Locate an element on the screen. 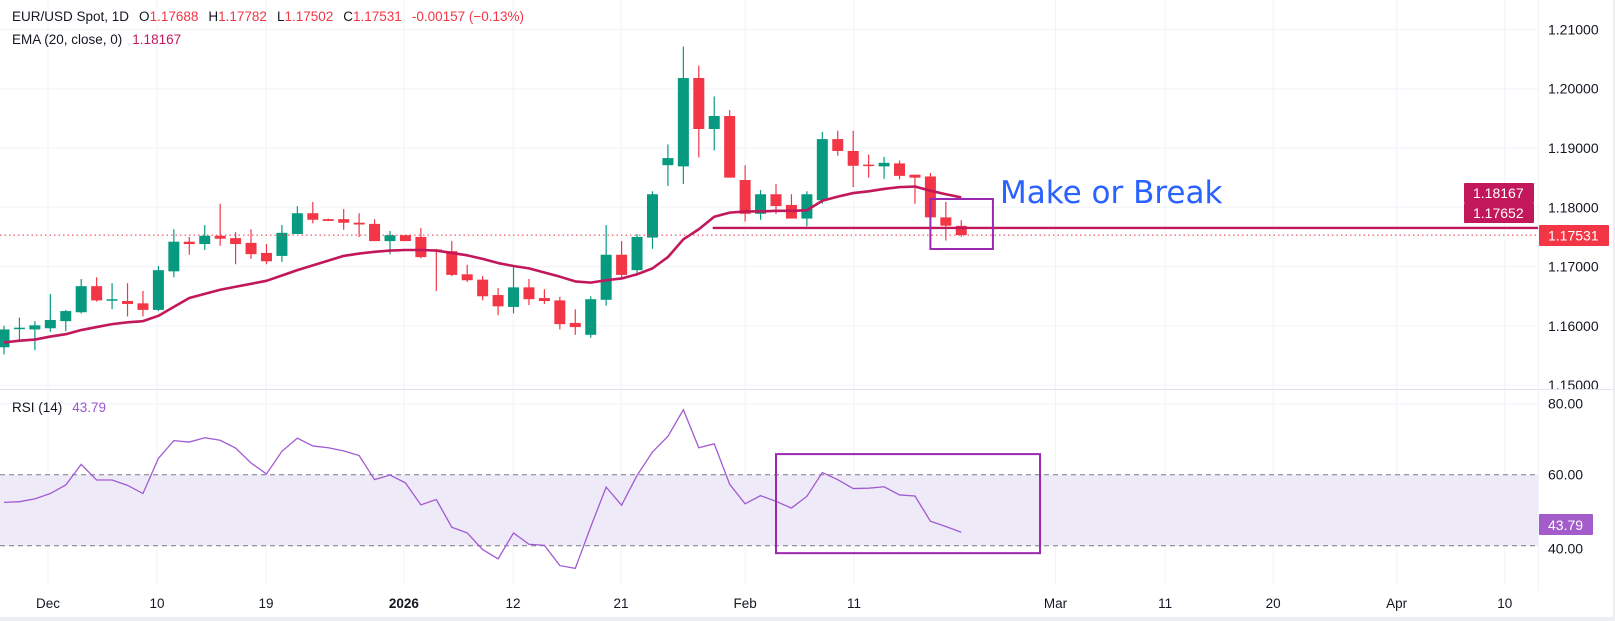 The width and height of the screenshot is (1615, 621). symbol-title: EUR/USD Spot, 1D is located at coordinates (71, 16).